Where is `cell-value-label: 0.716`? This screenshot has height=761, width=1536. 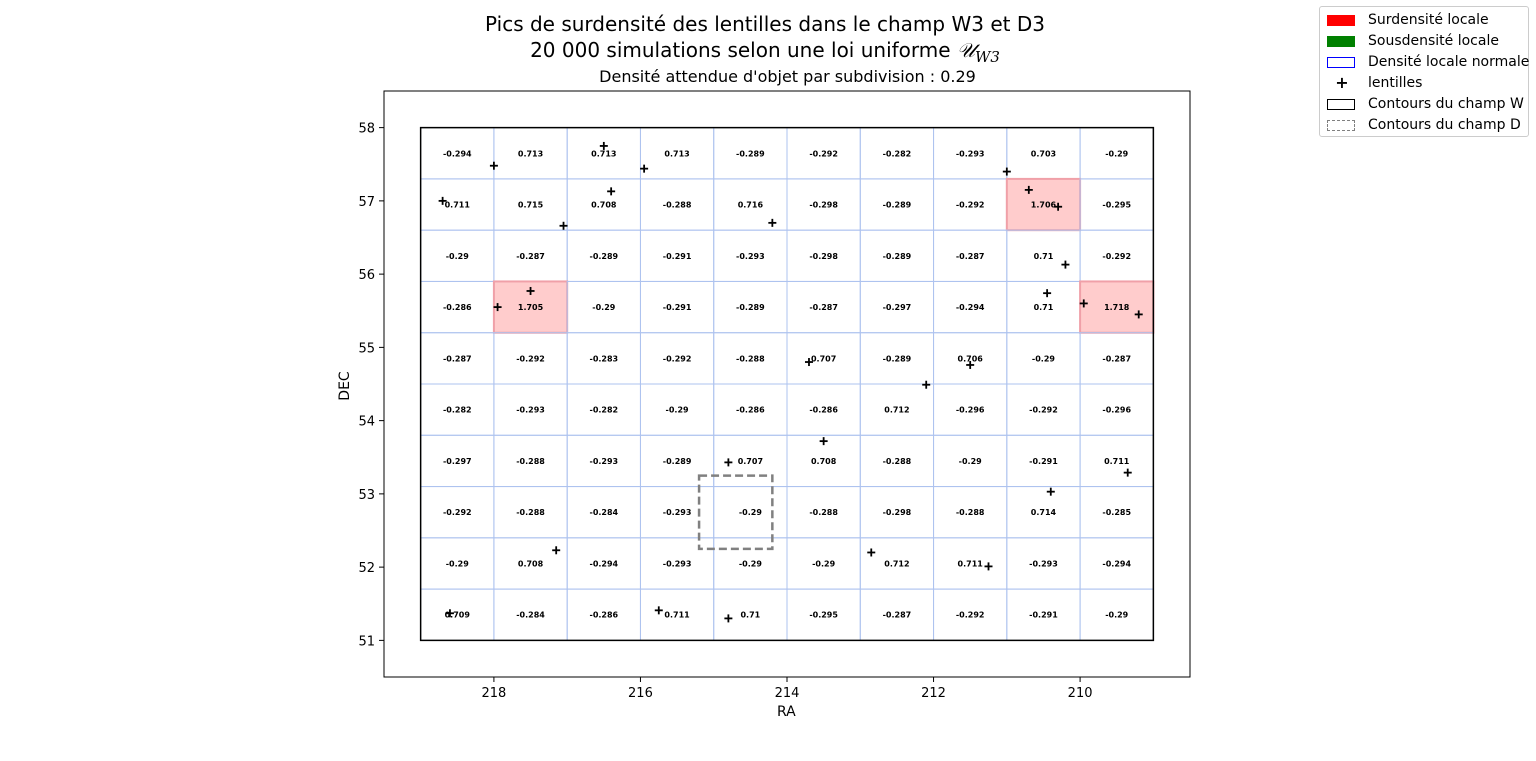
cell-value-label: 0.716 is located at coordinates (751, 205).